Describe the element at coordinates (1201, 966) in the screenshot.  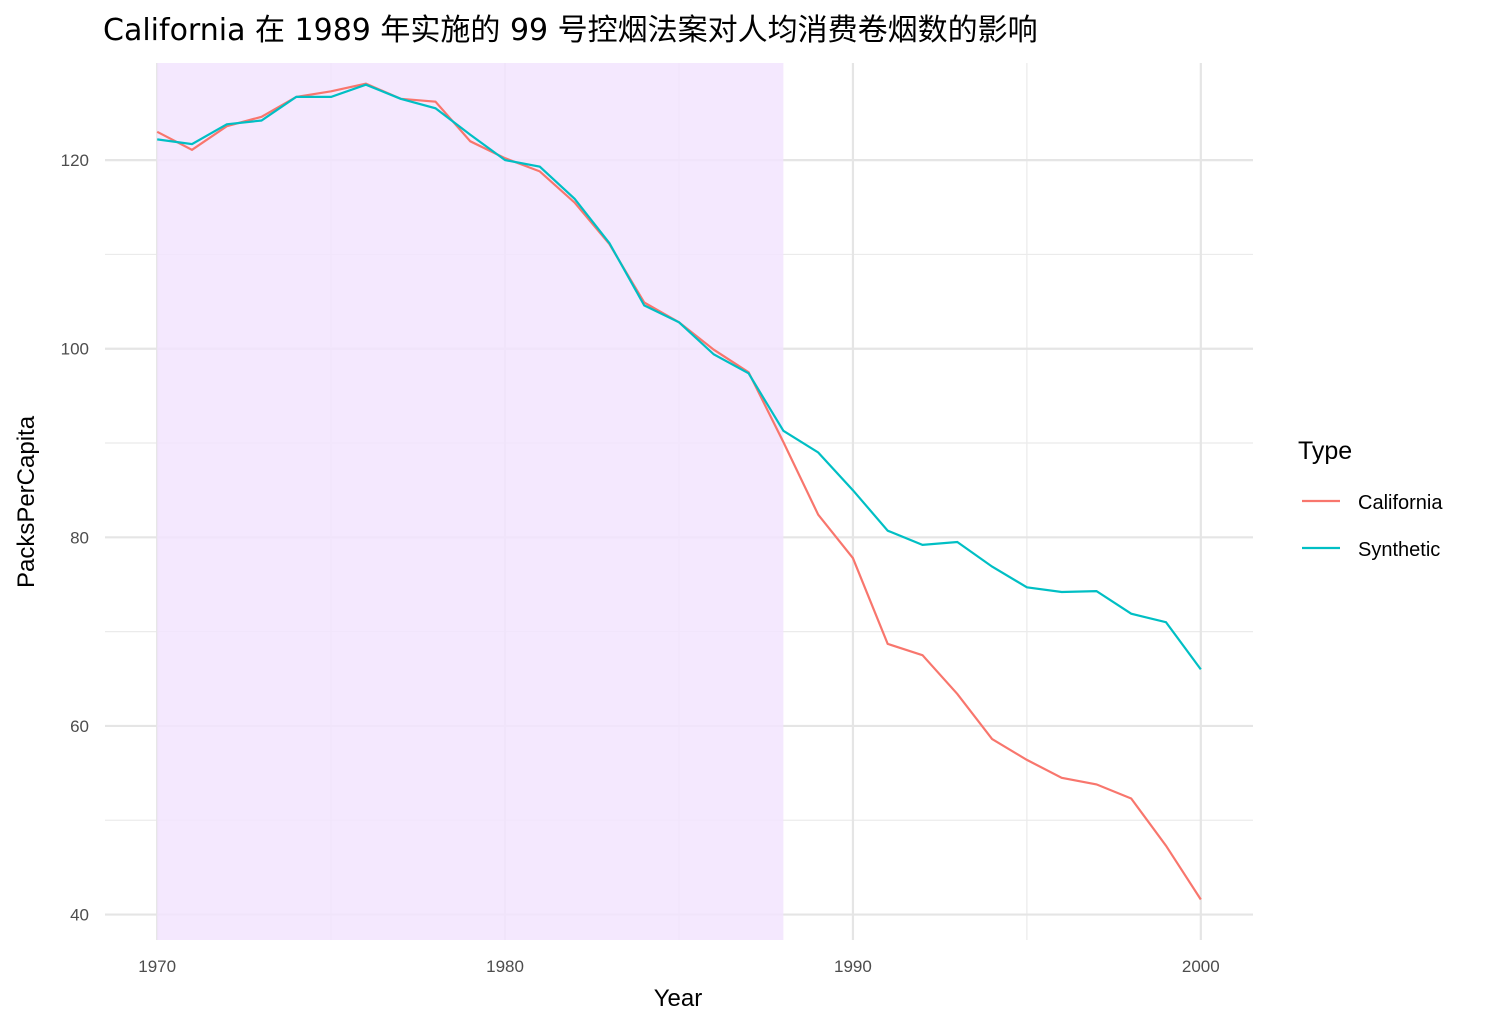
I see `x-tick-label: 2000` at that location.